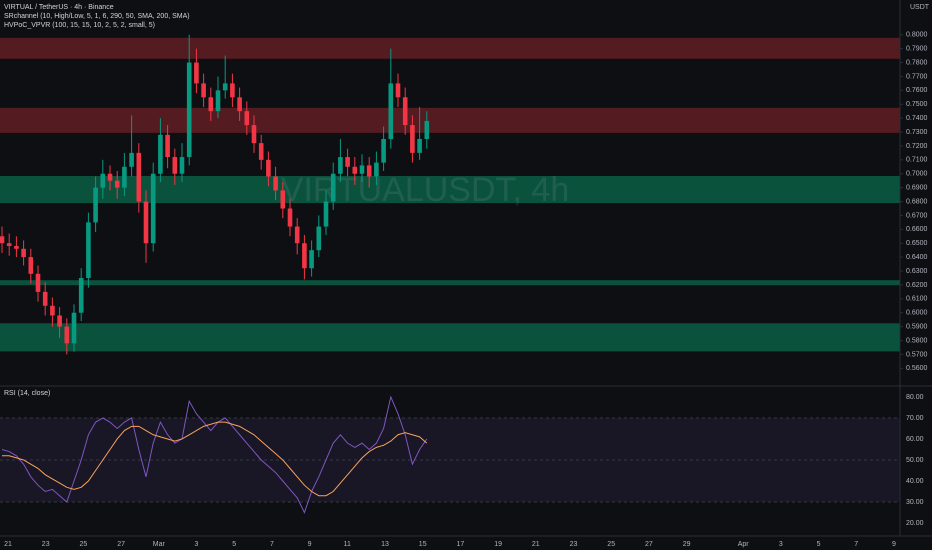  What do you see at coordinates (917, 299) in the screenshot?
I see `price-tick-label: 0.6100` at bounding box center [917, 299].